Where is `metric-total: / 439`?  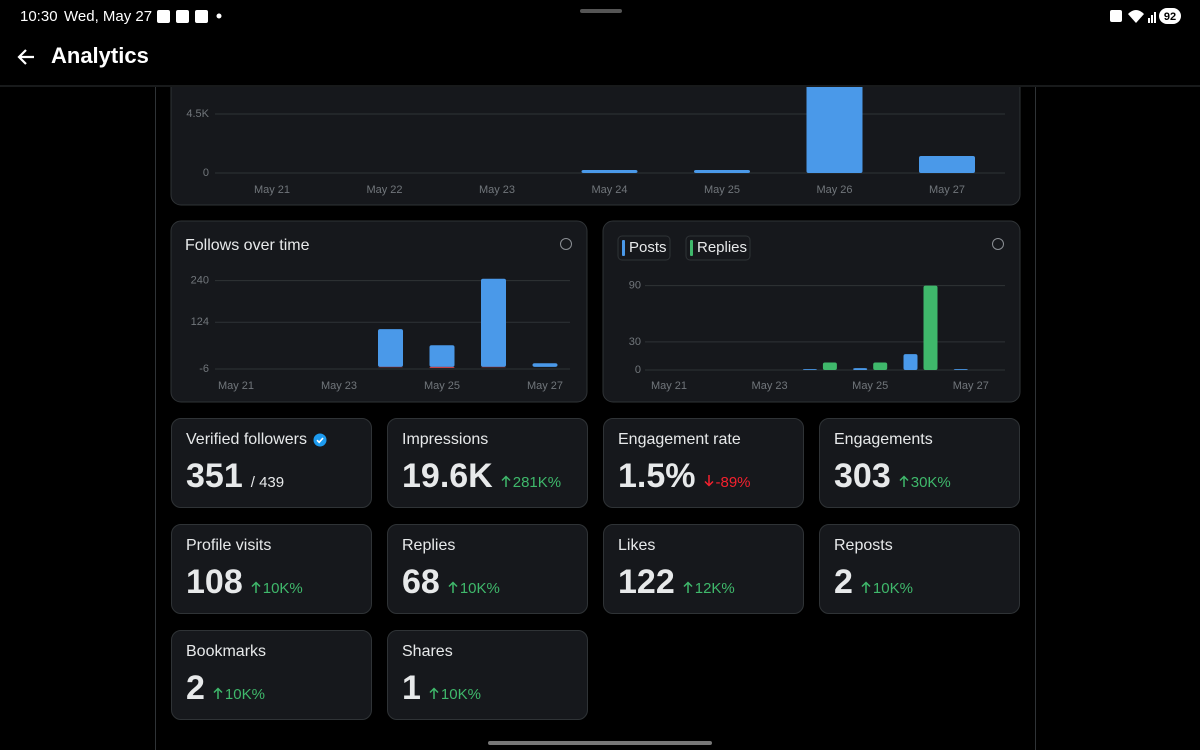 metric-total: / 439 is located at coordinates (267, 482).